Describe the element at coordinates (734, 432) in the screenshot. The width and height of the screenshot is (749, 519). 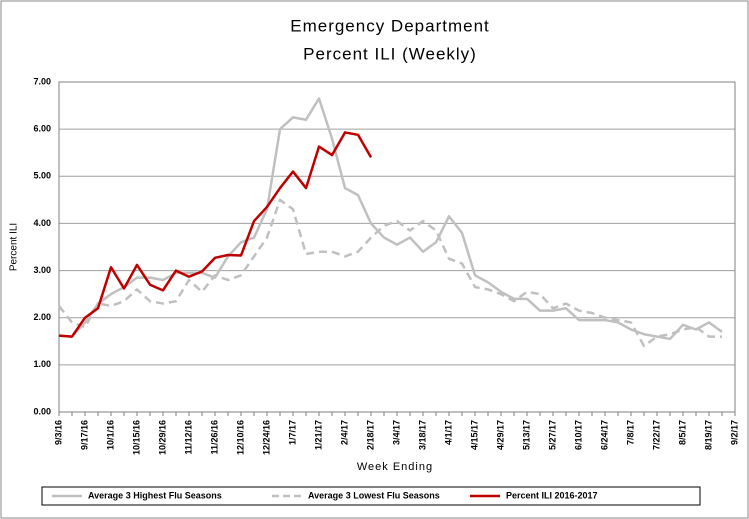
I see `x-tick-label: 9/2/17` at that location.